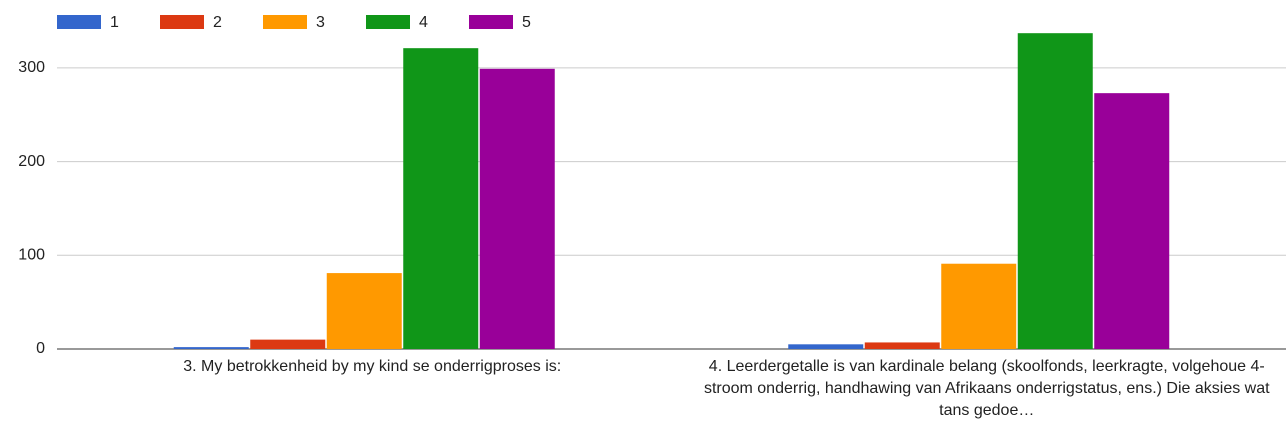 This screenshot has height=438, width=1286. Describe the element at coordinates (31, 161) in the screenshot. I see `y-tick-label: 200` at that location.